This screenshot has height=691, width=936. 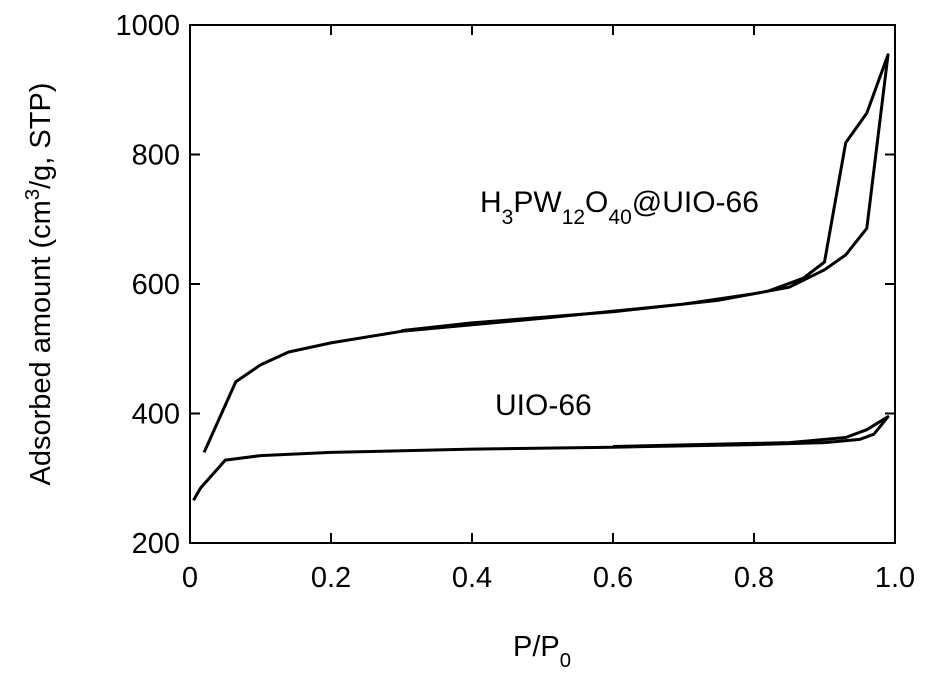 What do you see at coordinates (619, 207) in the screenshot?
I see `series-label: H3PW12O40@UIO-66` at bounding box center [619, 207].